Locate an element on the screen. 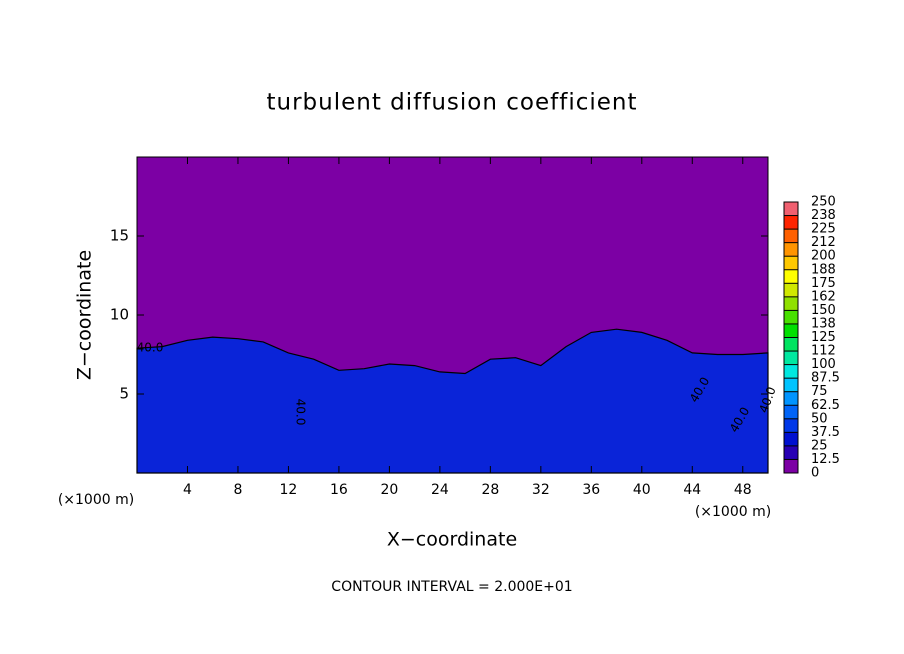 The height and width of the screenshot is (654, 904). colorbar-tick-label: 50 is located at coordinates (819, 418).